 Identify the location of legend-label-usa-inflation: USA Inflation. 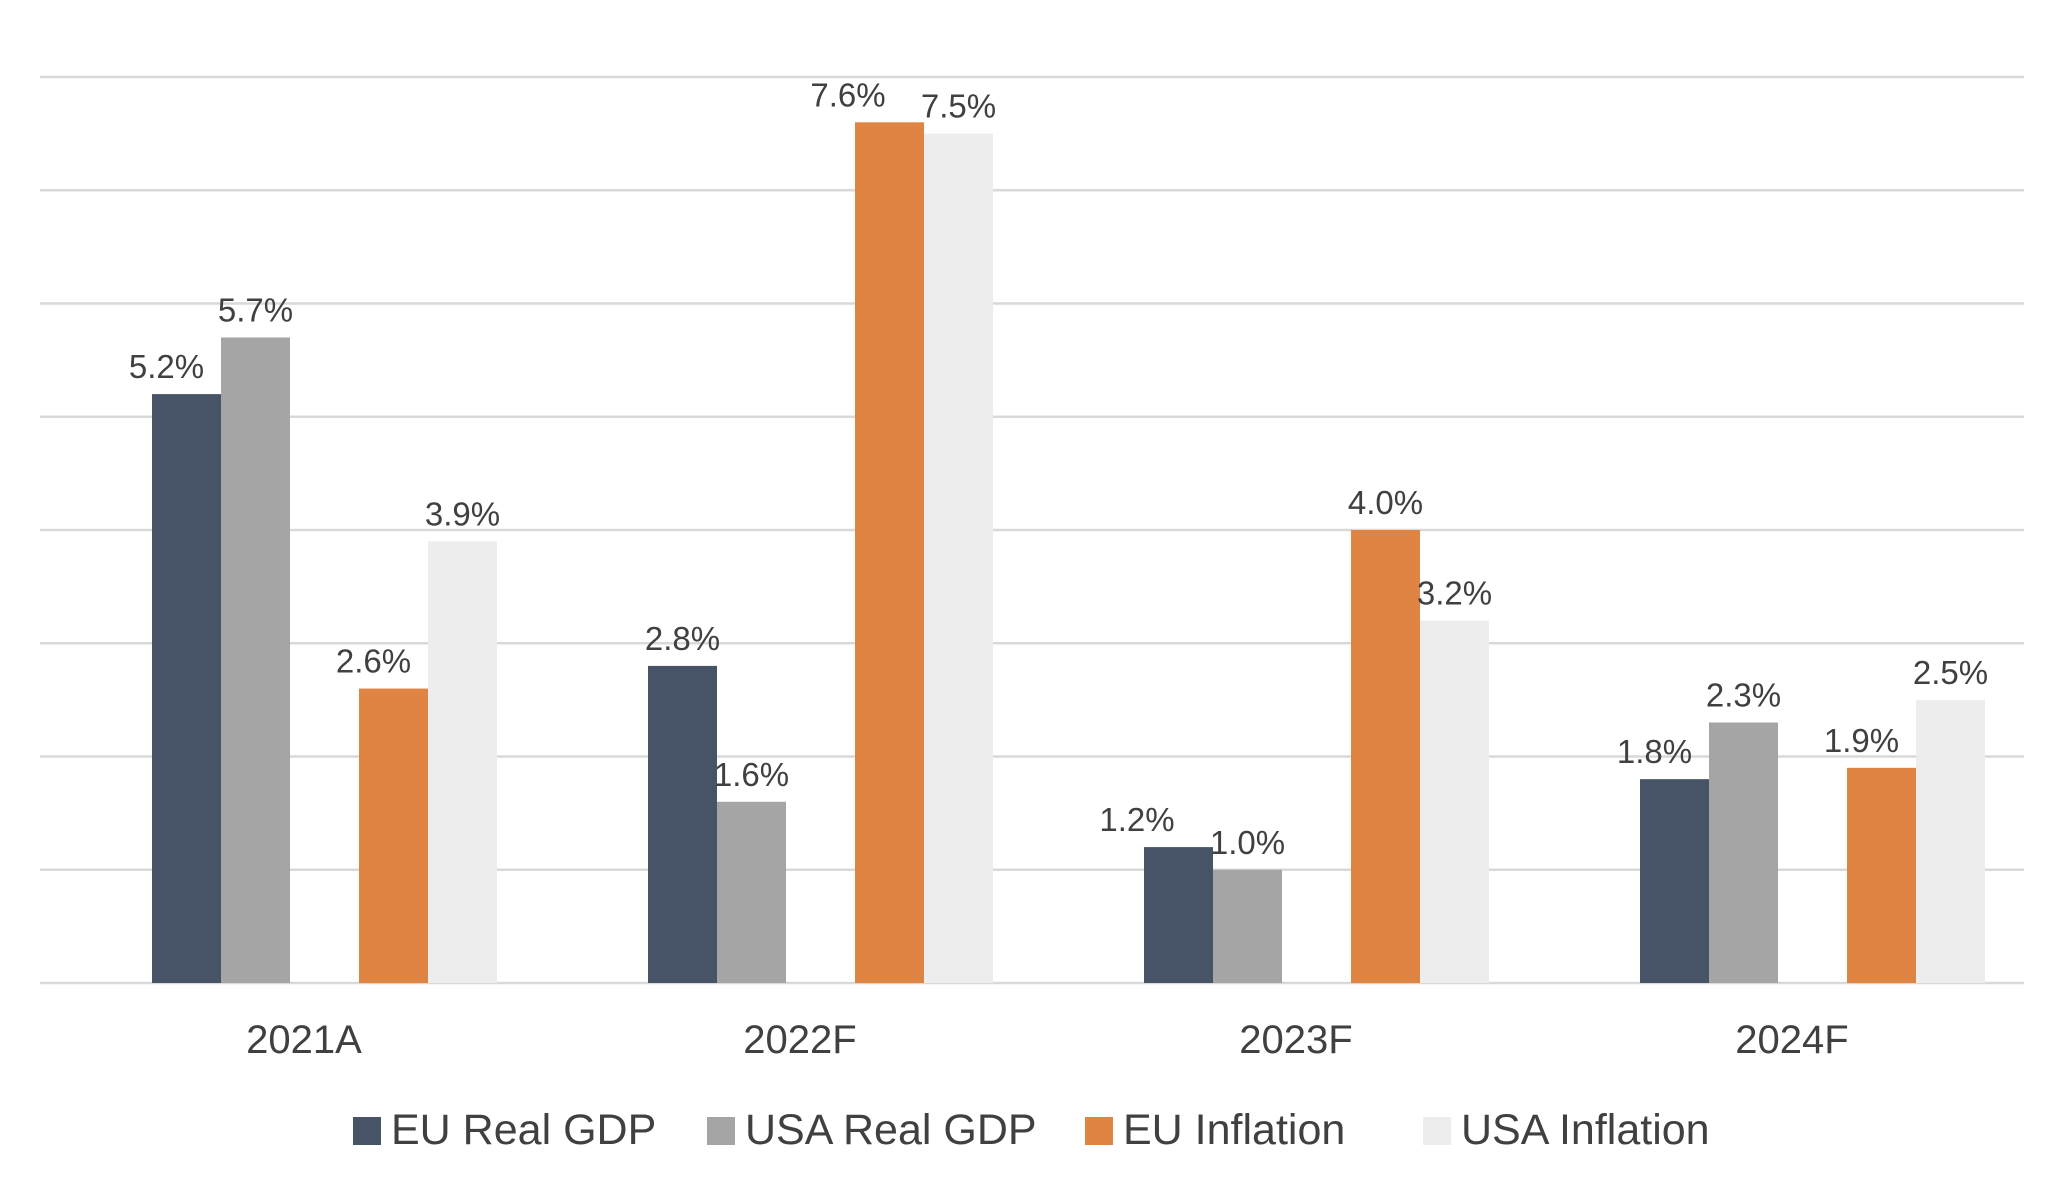
(1585, 1130).